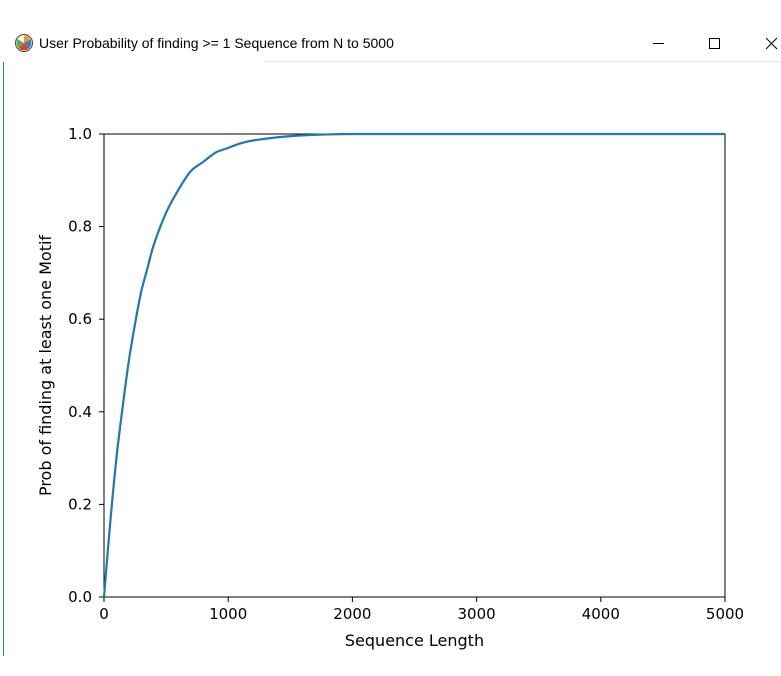 The width and height of the screenshot is (781, 676). Describe the element at coordinates (352, 614) in the screenshot. I see `x-tick-label: 2000` at that location.